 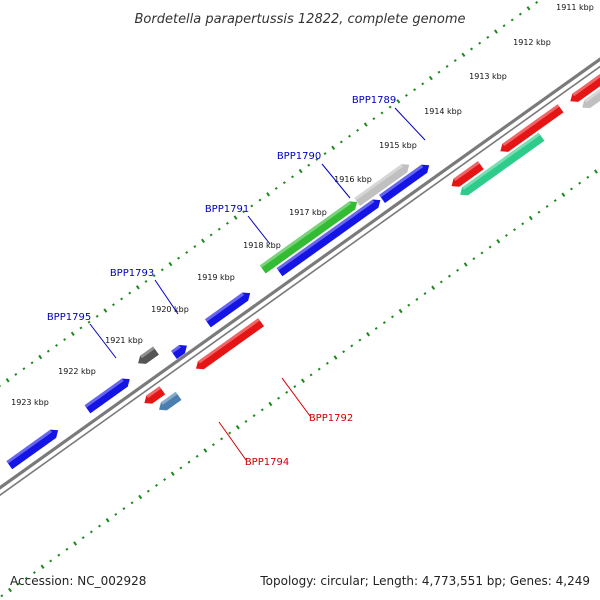 I want to click on kbp-tick-label: 1920 kbp, so click(x=170, y=309).